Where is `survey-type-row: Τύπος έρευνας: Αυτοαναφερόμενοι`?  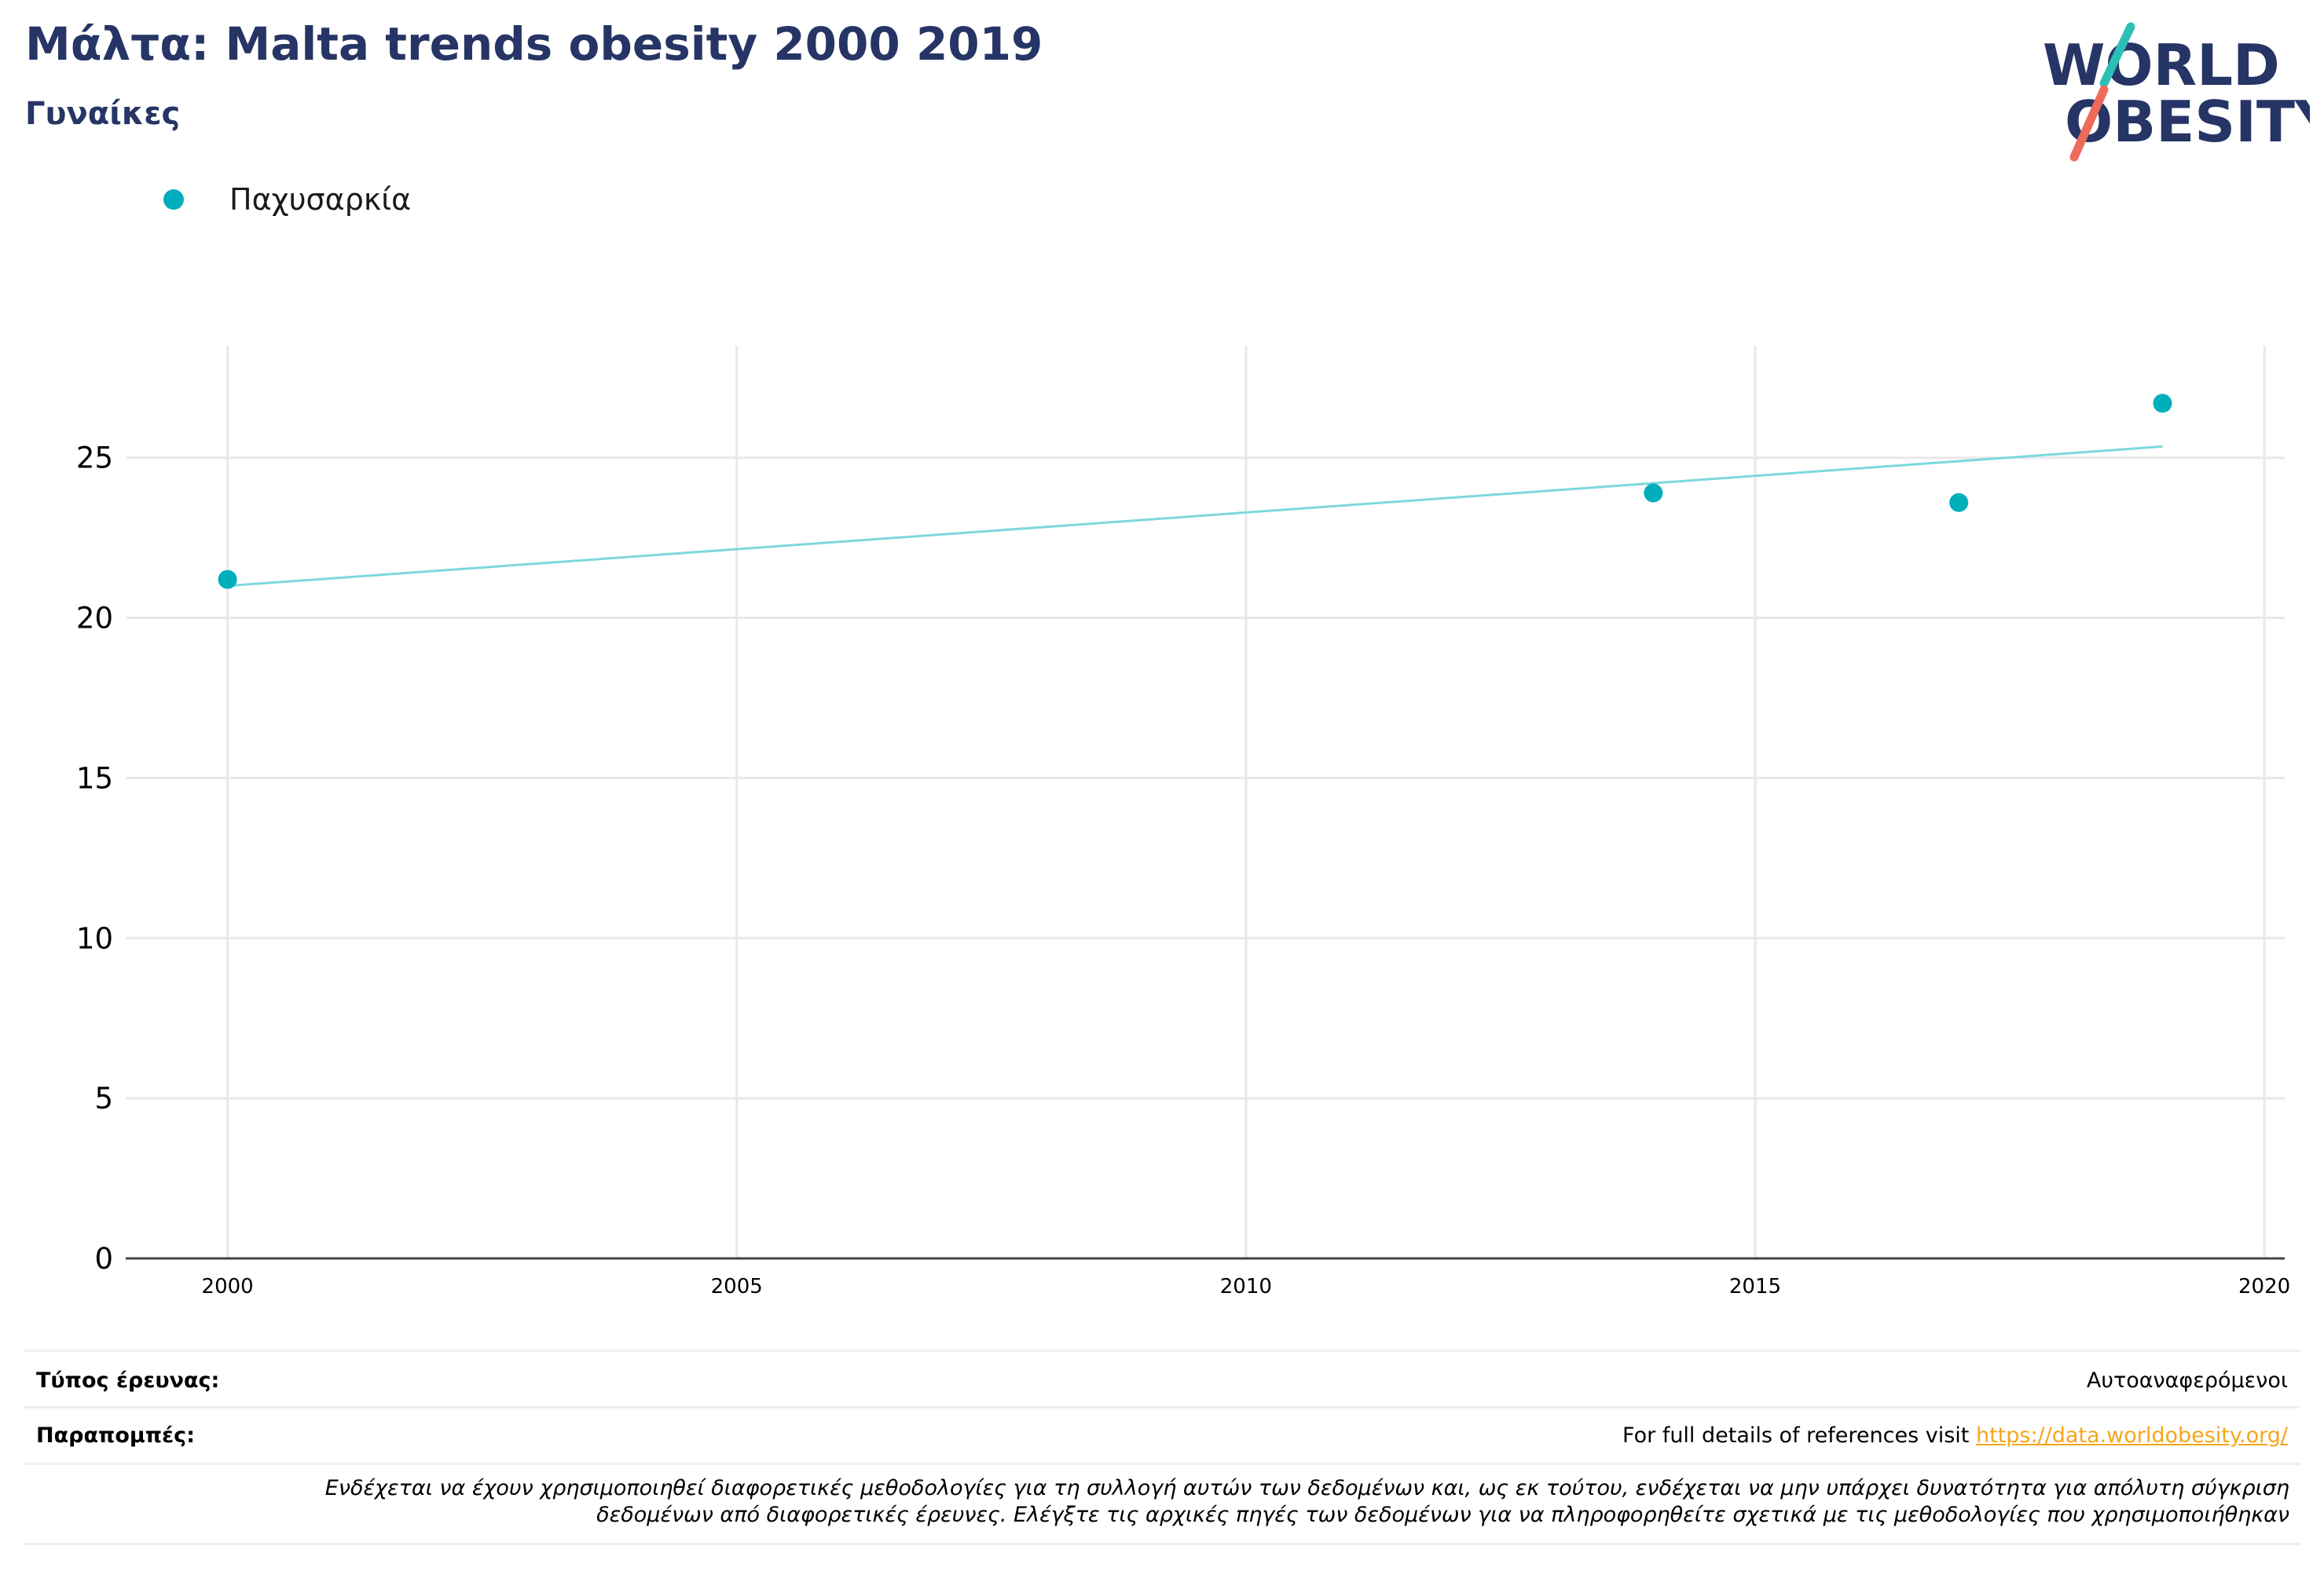
survey-type-row: Τύπος έρευνας: Αυτοαναφερόμενοι is located at coordinates (1162, 1384).